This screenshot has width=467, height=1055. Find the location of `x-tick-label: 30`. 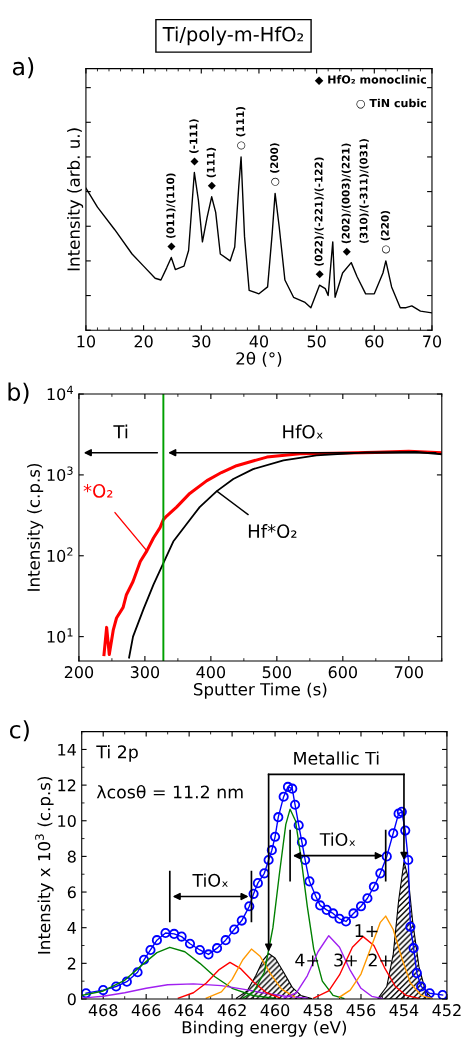

x-tick-label: 30 is located at coordinates (201, 341).